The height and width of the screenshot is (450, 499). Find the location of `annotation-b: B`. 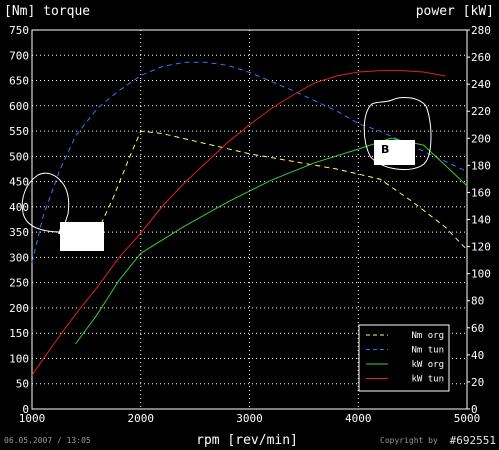

annotation-b: B is located at coordinates (397, 133).